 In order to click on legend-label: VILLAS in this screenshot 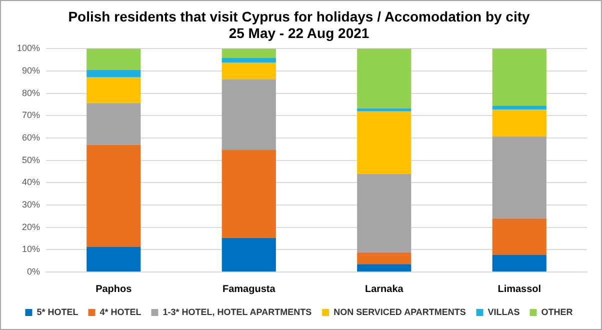, I will do `click(504, 311)`.